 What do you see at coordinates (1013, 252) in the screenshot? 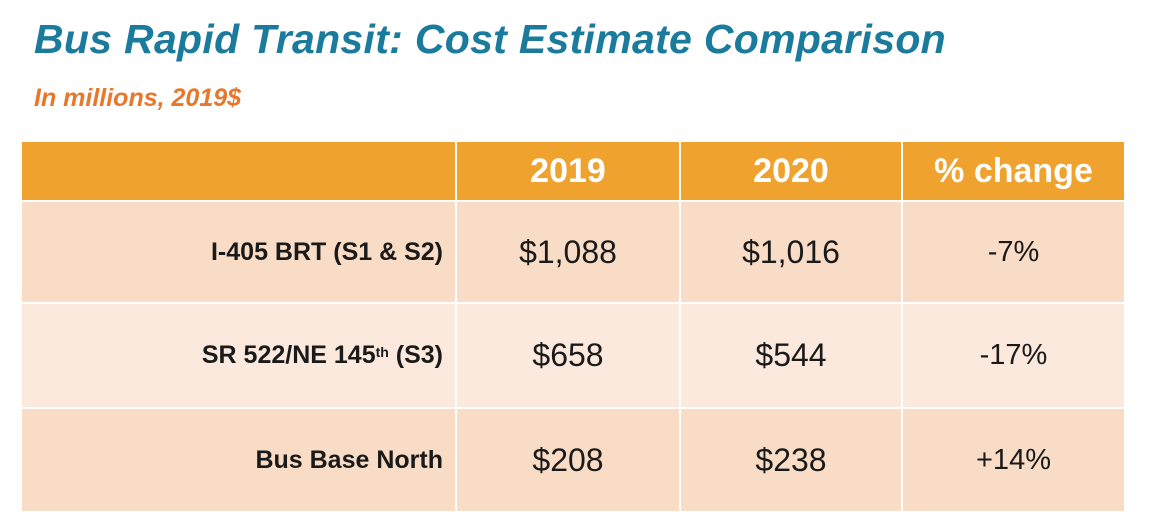
I see `table-cell: -7%` at bounding box center [1013, 252].